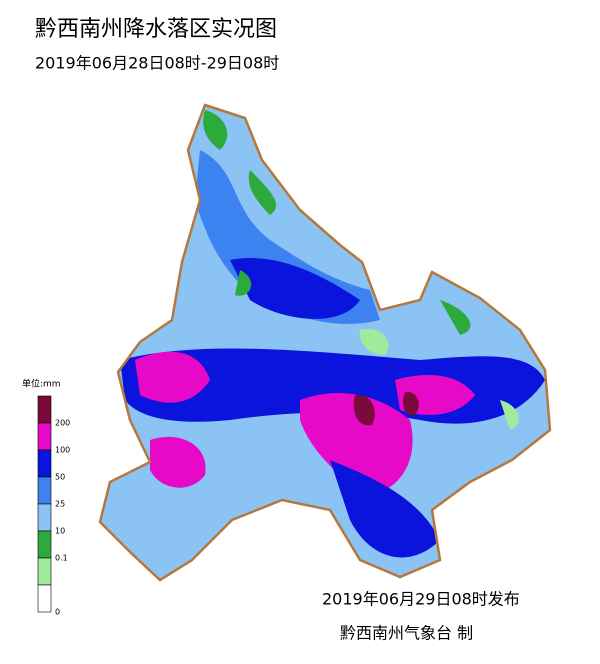  Describe the element at coordinates (62, 423) in the screenshot. I see `legend-tick-label: 200` at that location.